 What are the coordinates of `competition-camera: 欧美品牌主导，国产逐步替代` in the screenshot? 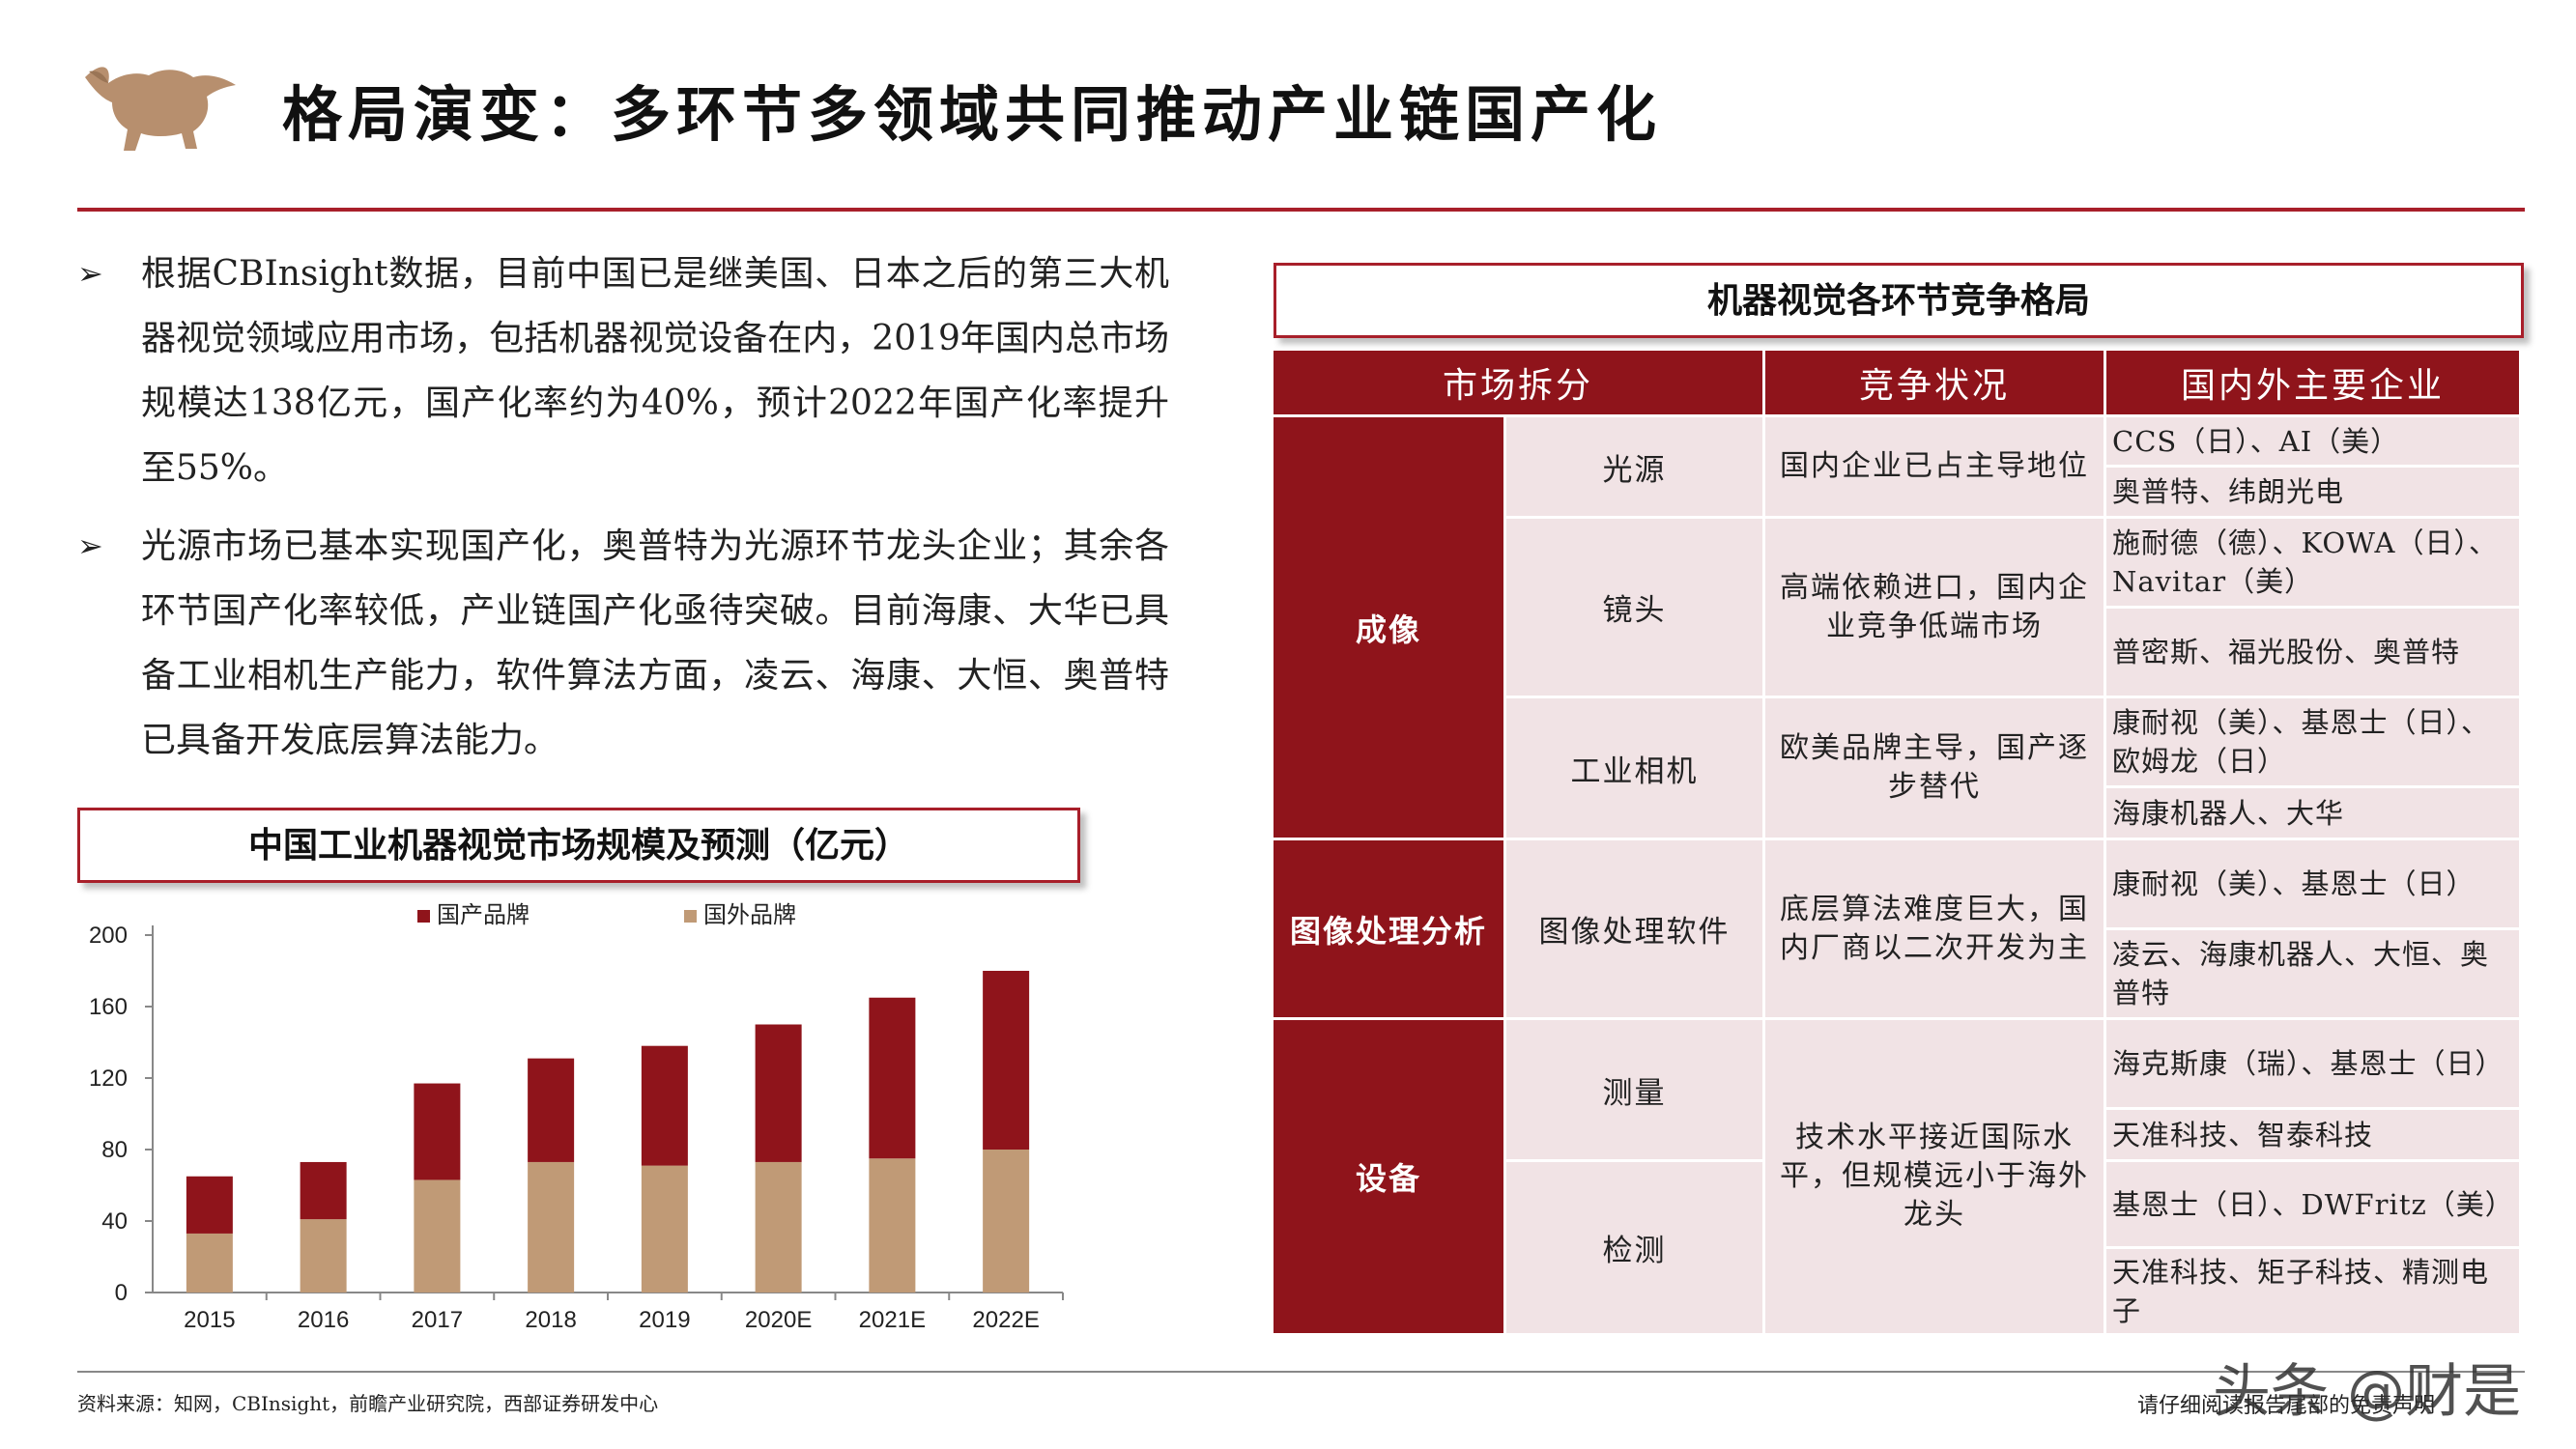 It's located at (1935, 768).